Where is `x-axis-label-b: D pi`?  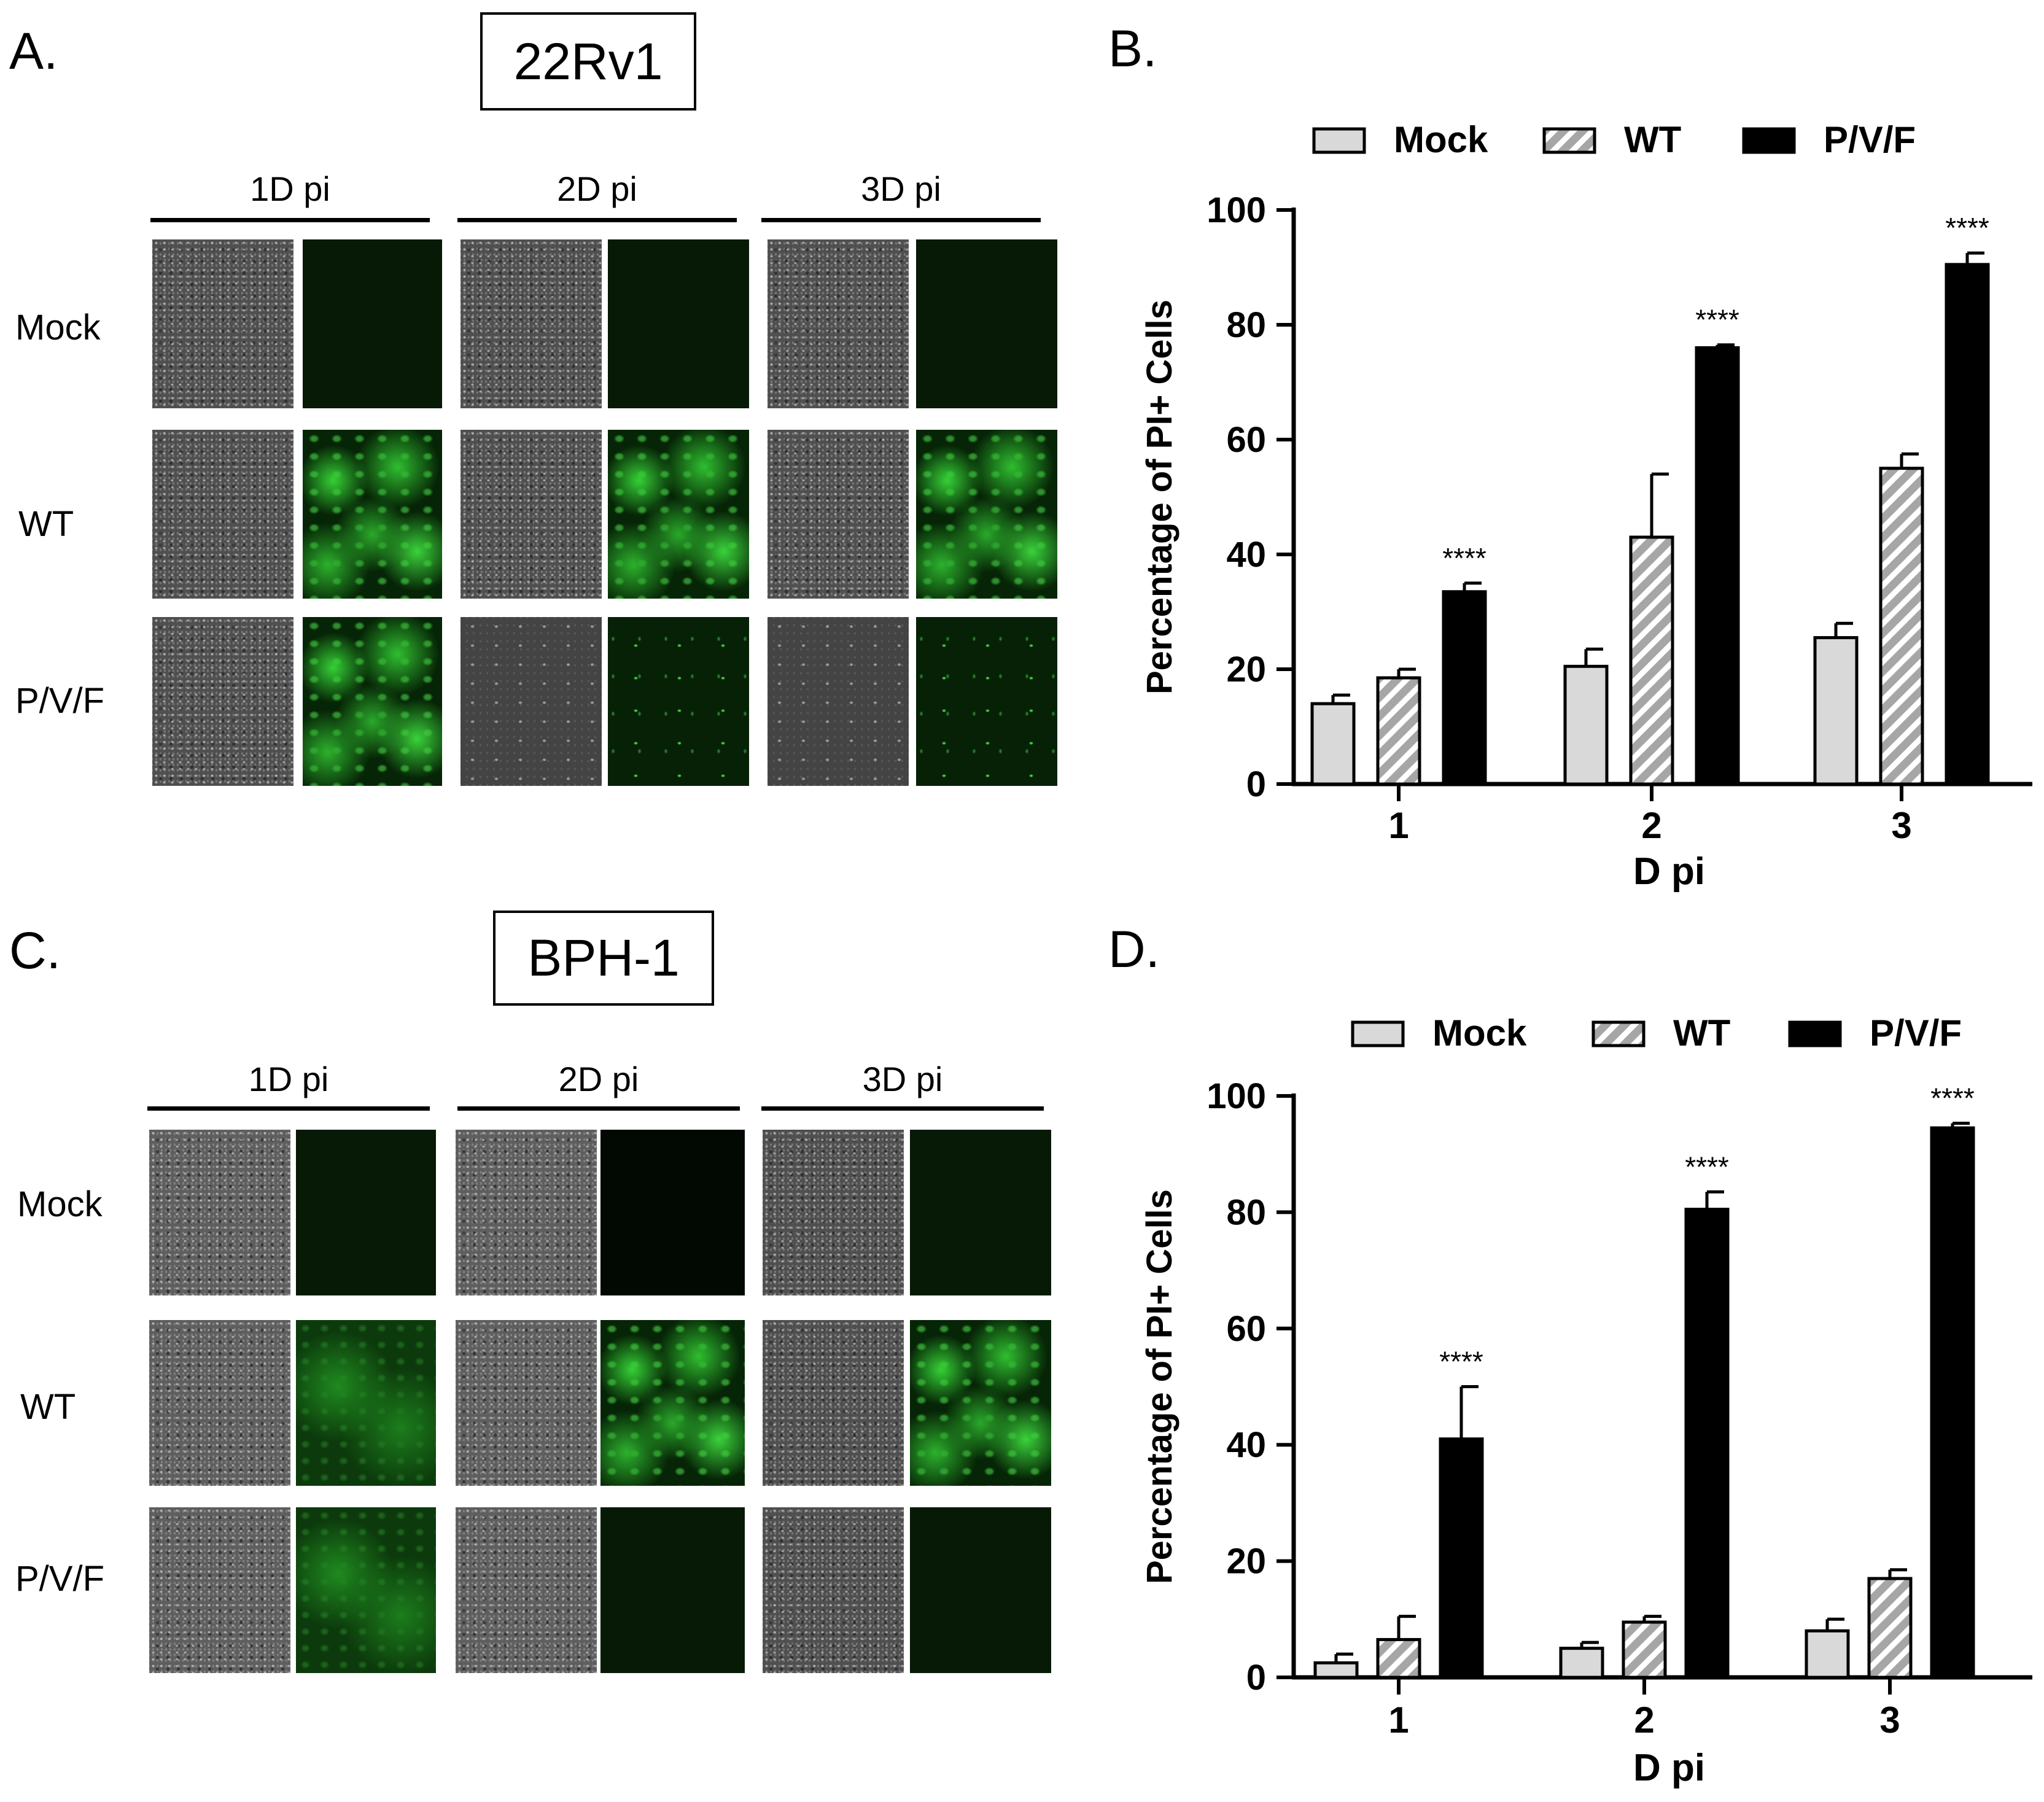 x-axis-label-b: D pi is located at coordinates (1669, 871).